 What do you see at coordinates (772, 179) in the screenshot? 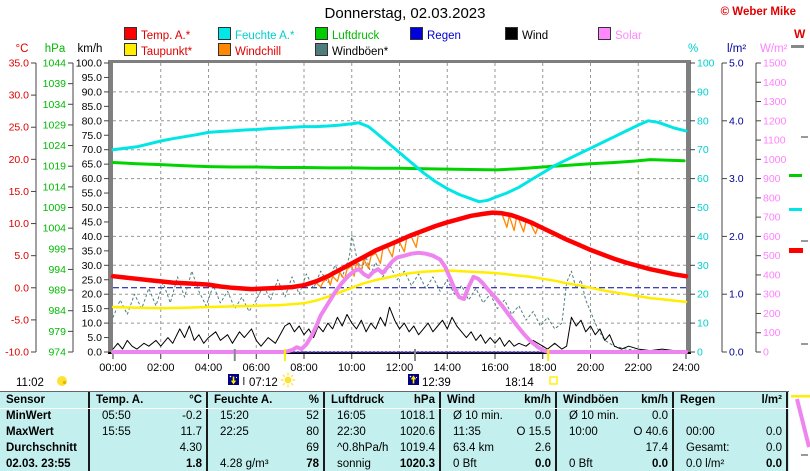
I see `y-tick-label-solar: 900` at bounding box center [772, 179].